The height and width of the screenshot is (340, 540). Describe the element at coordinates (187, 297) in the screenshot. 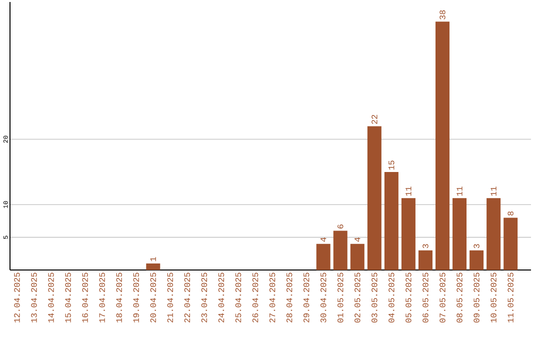

I see `x-tick-label: 22.04.2025` at that location.